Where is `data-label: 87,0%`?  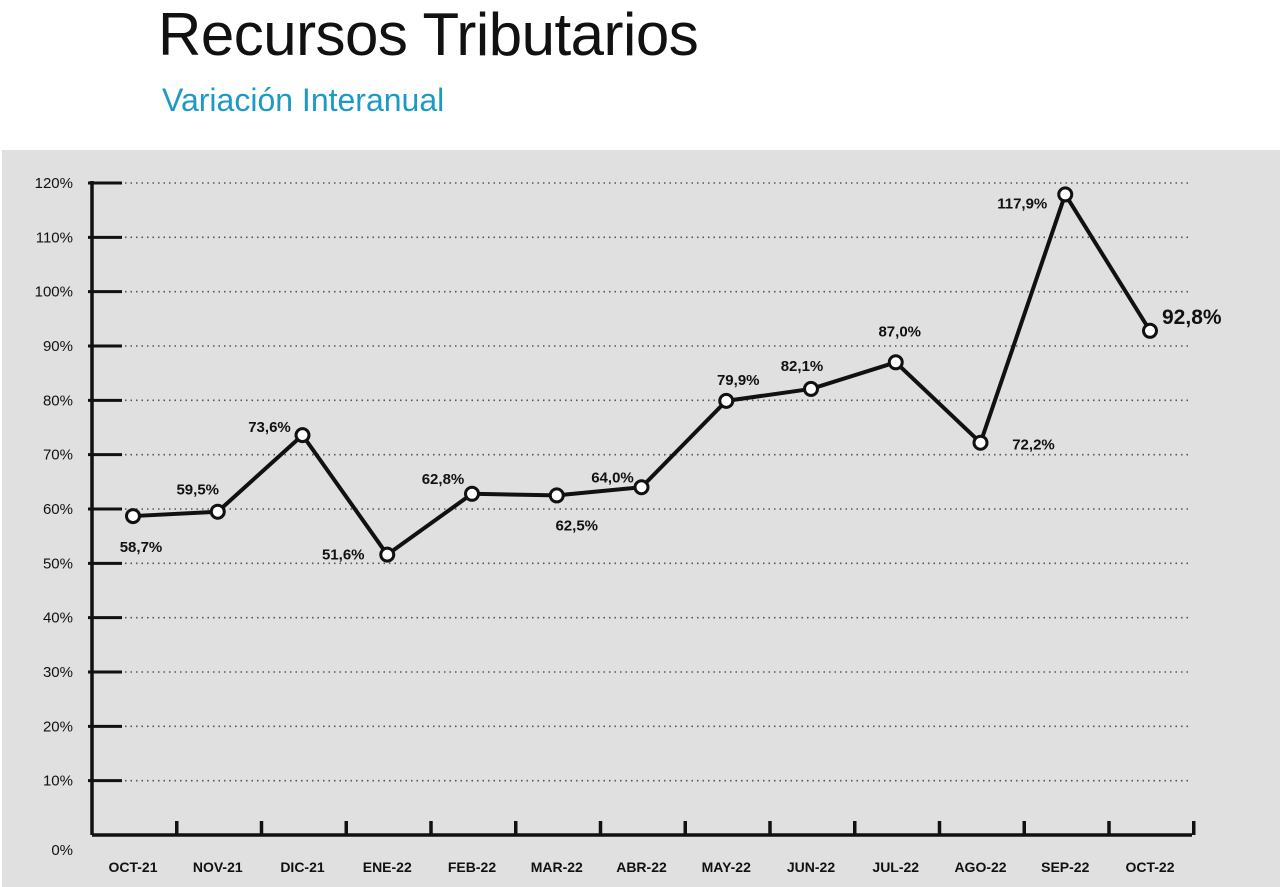 data-label: 87,0% is located at coordinates (899, 331).